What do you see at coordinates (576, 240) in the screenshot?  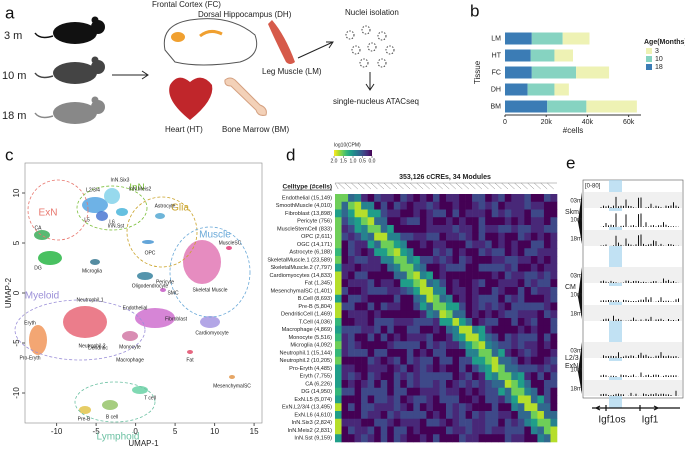 I see `age-label: 18m` at bounding box center [576, 240].